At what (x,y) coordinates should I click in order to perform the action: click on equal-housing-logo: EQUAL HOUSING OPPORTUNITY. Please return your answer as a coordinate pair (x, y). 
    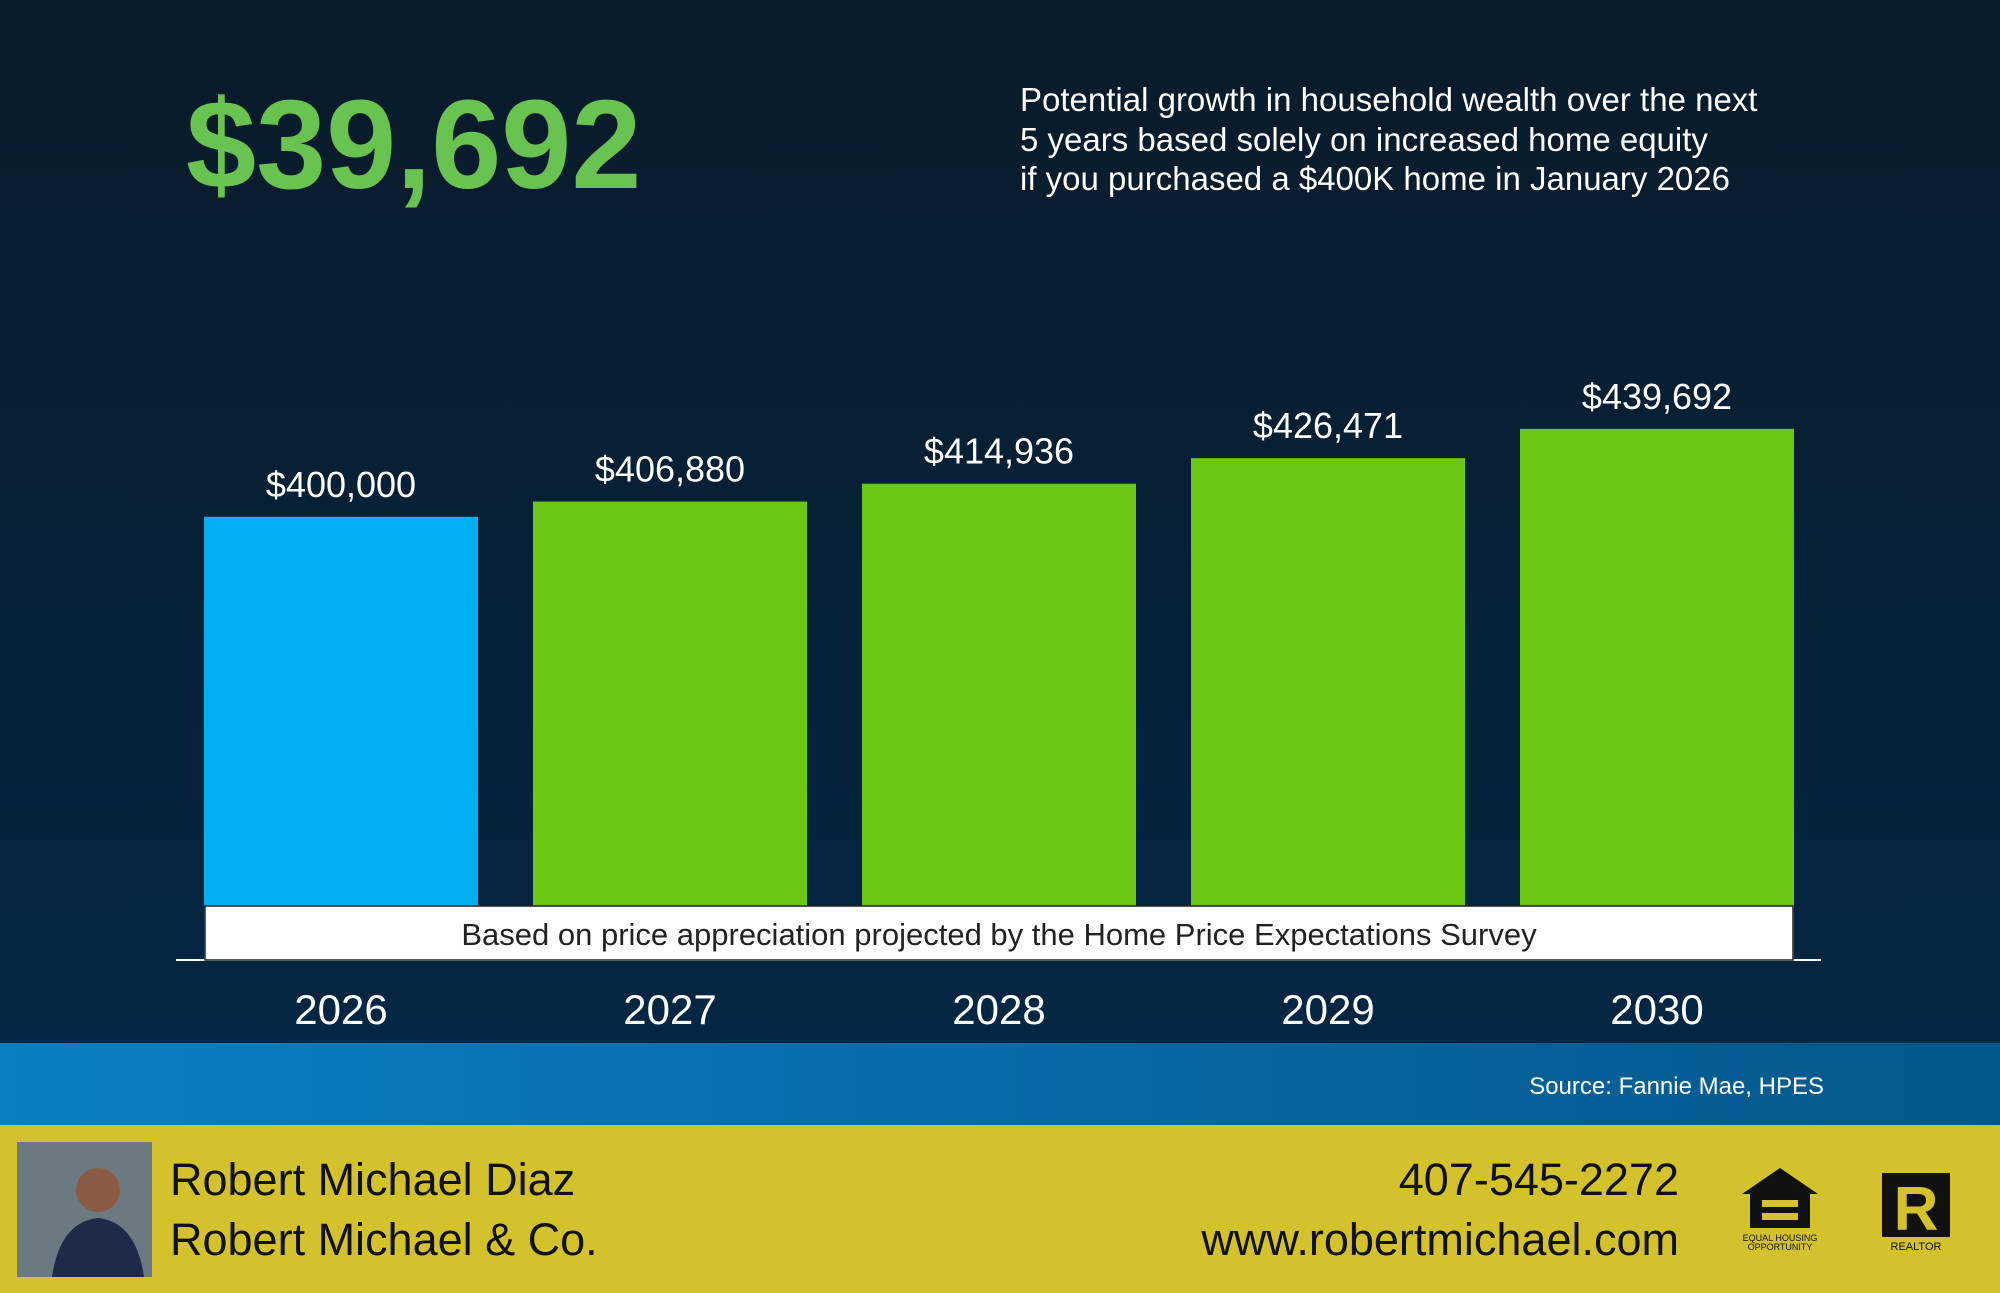
    Looking at the image, I should click on (1780, 1210).